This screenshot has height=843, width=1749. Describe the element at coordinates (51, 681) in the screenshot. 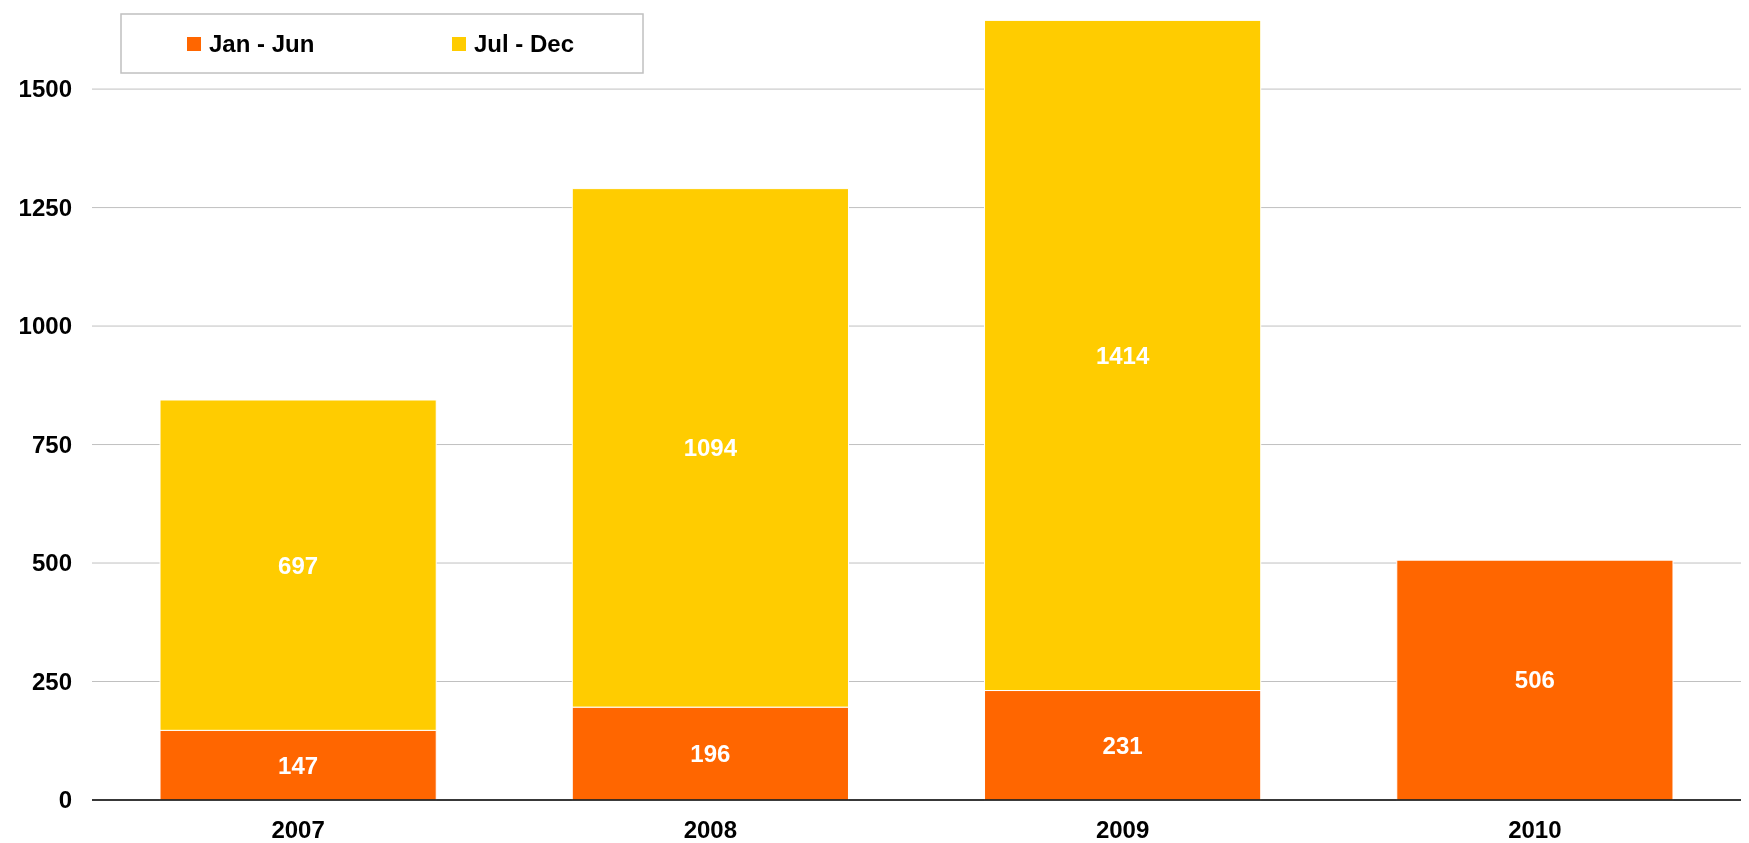

I see `y-tick-label: 250` at that location.